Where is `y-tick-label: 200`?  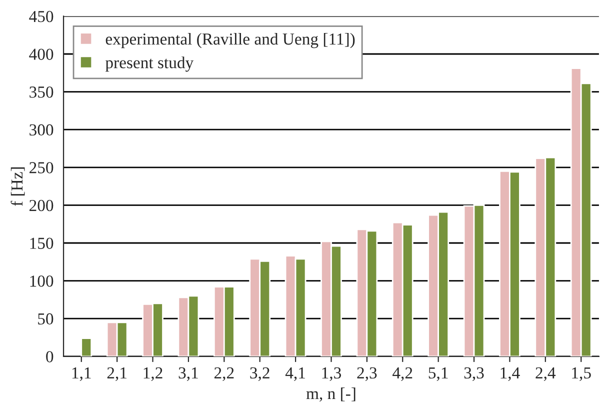
y-tick-label: 200 is located at coordinates (42, 206).